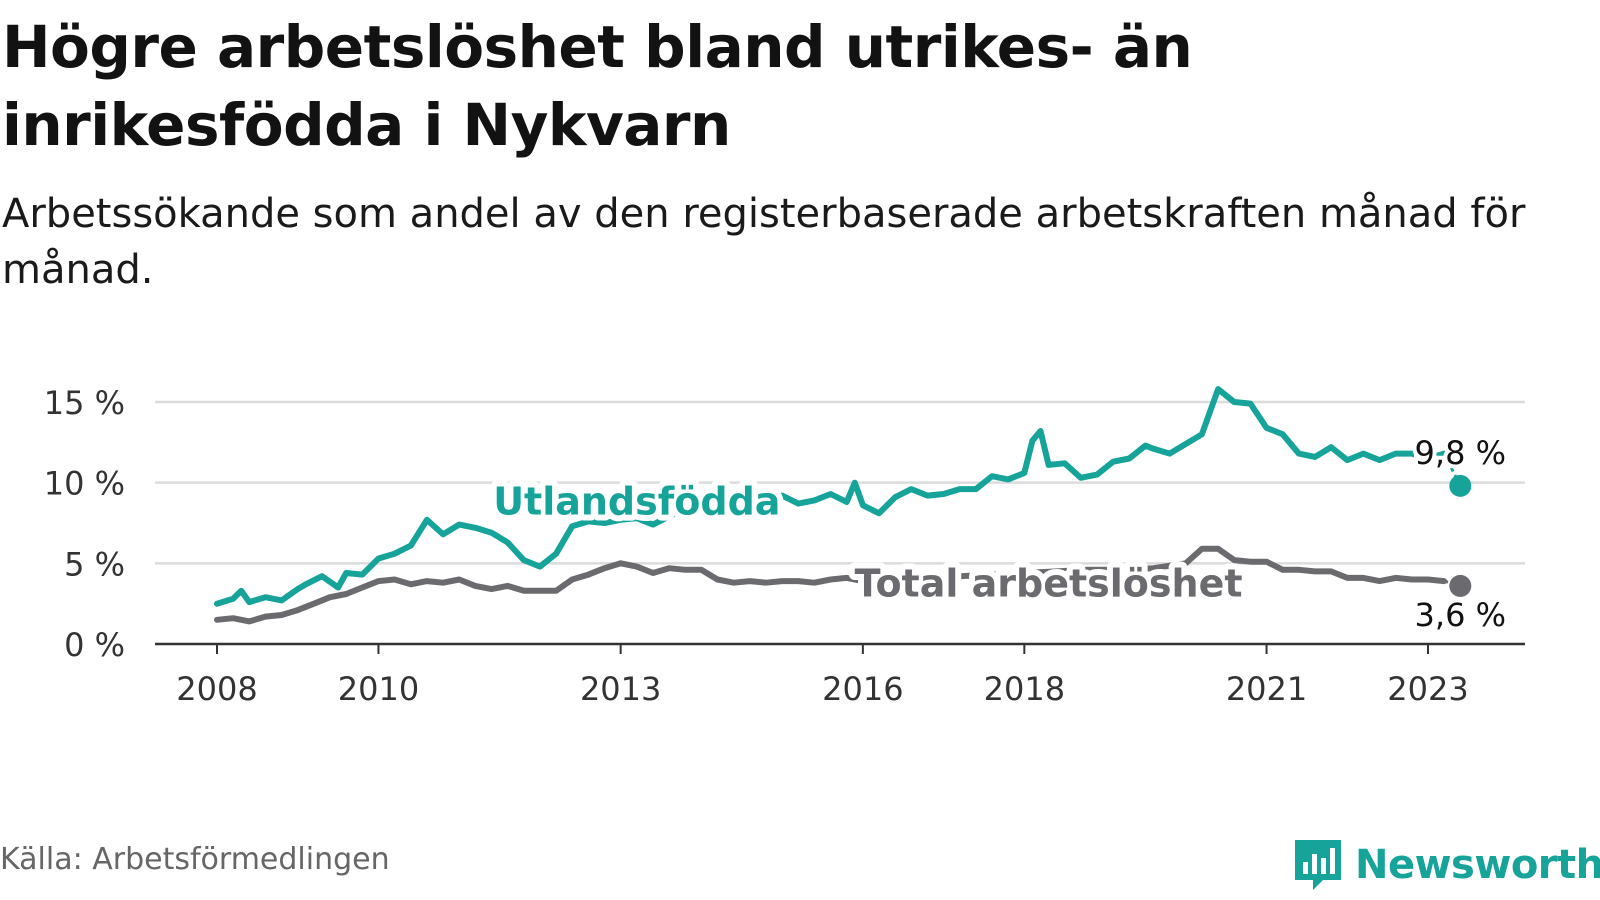  What do you see at coordinates (216, 689) in the screenshot?
I see `x-tick-label-2008: 2008` at bounding box center [216, 689].